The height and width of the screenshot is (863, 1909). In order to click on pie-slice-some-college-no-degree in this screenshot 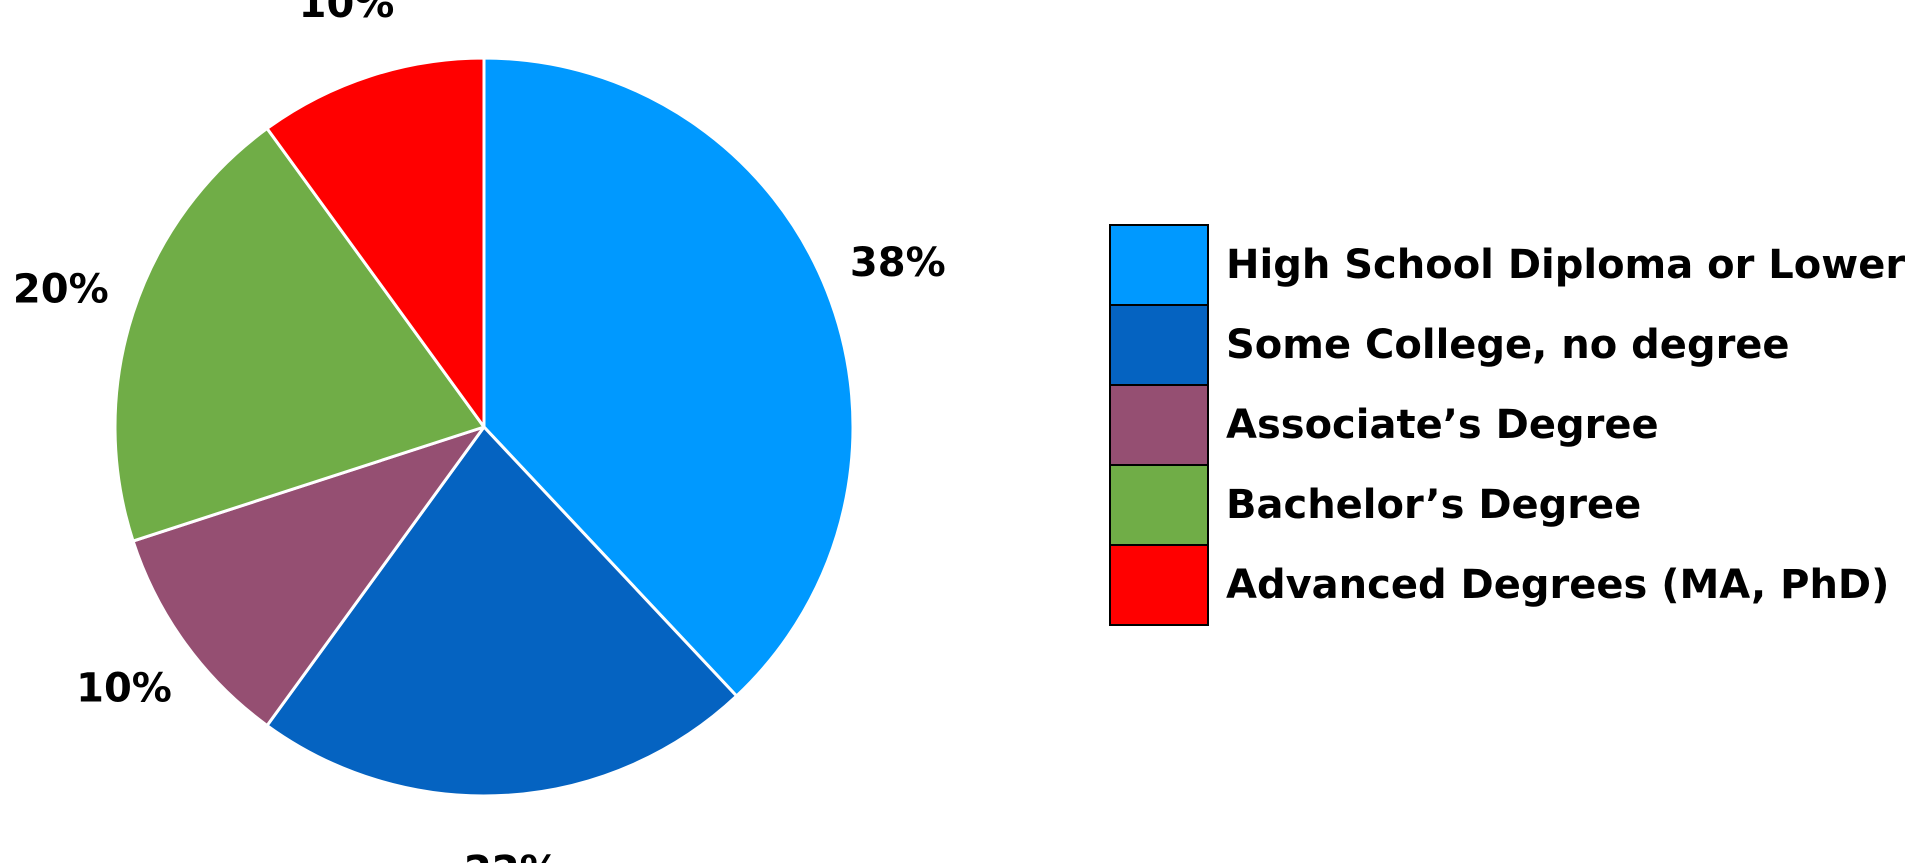, I will do `click(502, 611)`.